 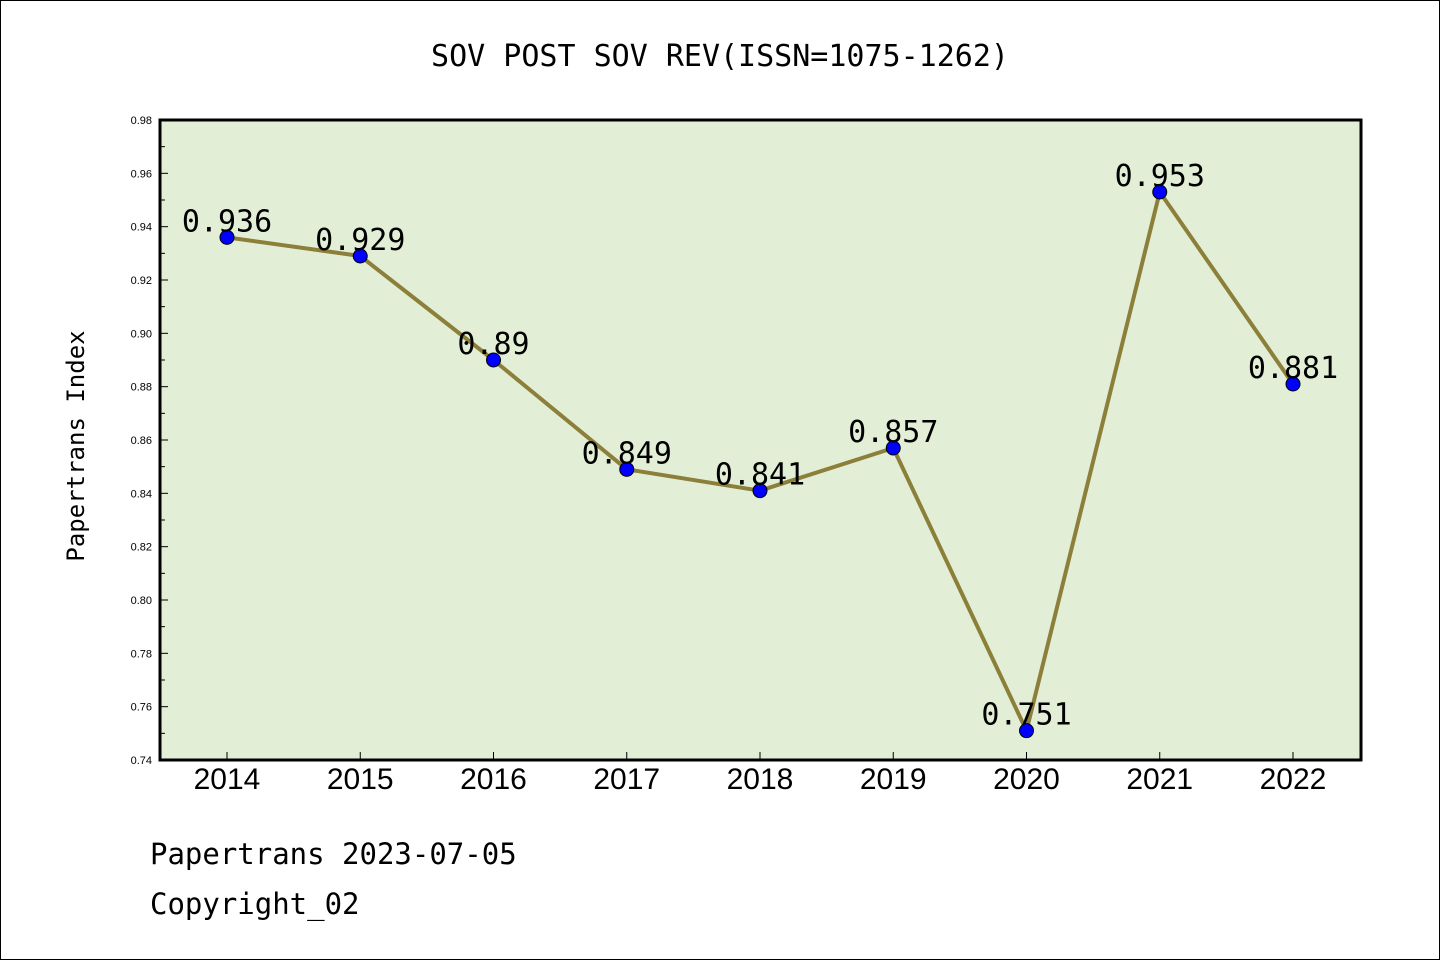 What do you see at coordinates (1026, 715) in the screenshot?
I see `data-label: 0.751` at bounding box center [1026, 715].